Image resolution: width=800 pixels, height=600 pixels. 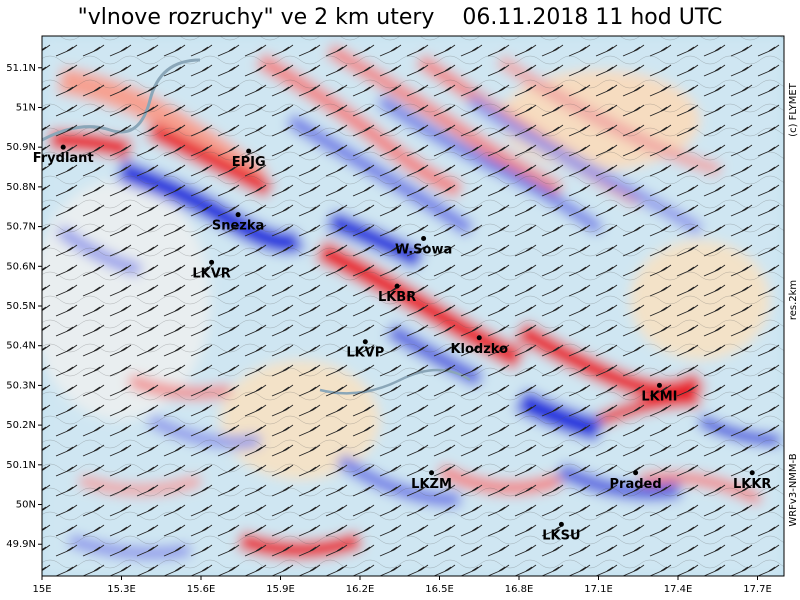 I want to click on place-label: LKVP, so click(x=365, y=353).